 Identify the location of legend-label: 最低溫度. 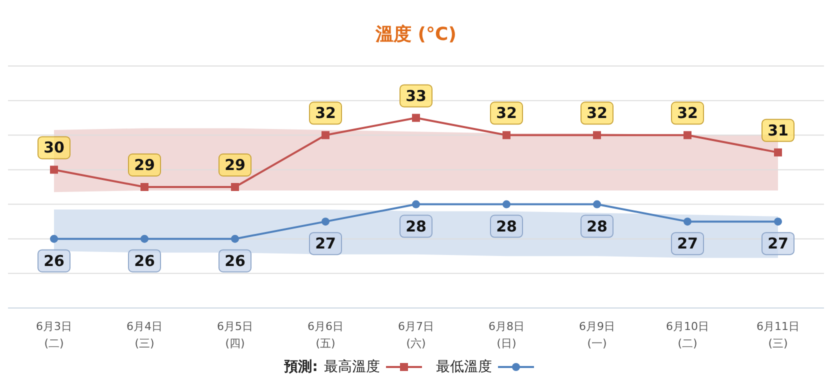
(464, 367).